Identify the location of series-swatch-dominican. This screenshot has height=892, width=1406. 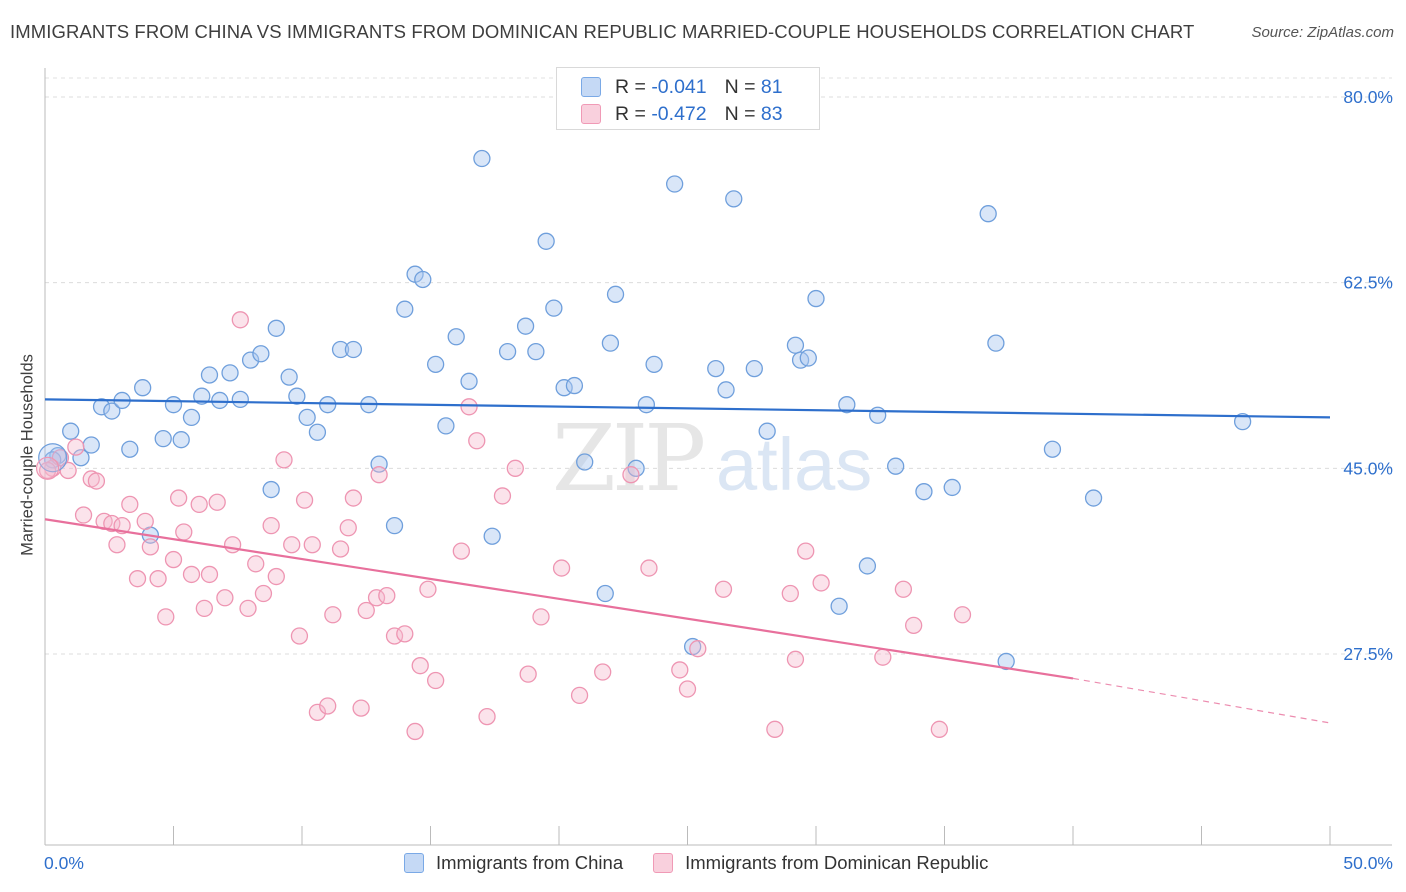
(663, 863).